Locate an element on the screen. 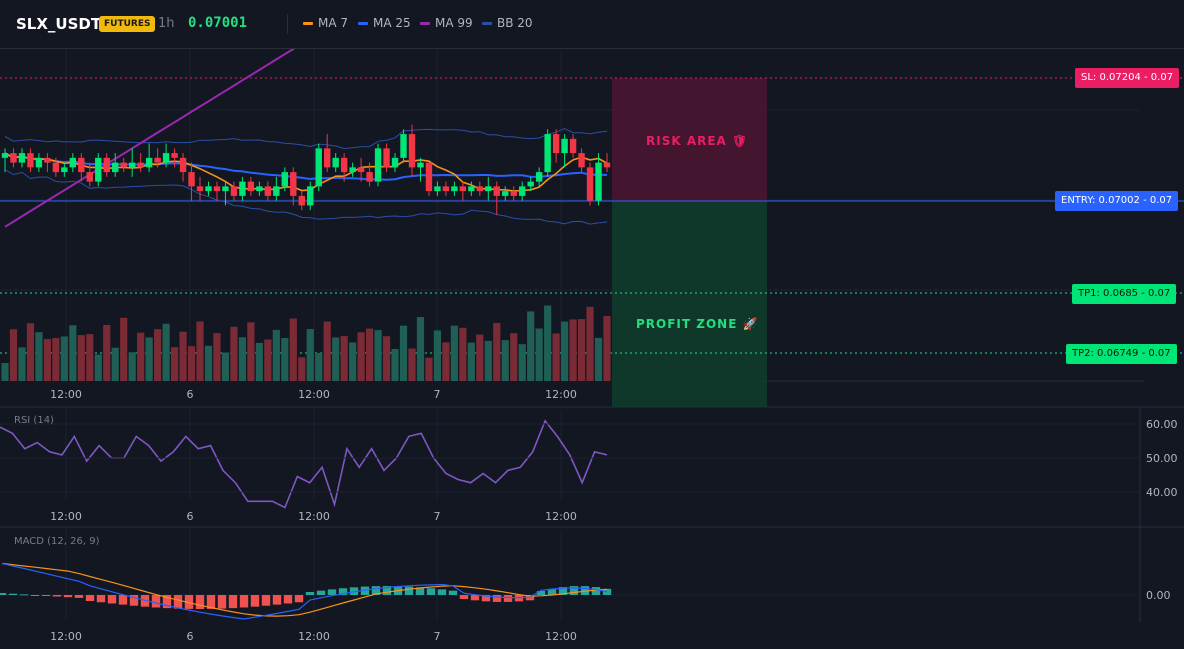 This screenshot has height=649, width=1184. risk-area-zone is located at coordinates (689, 139).